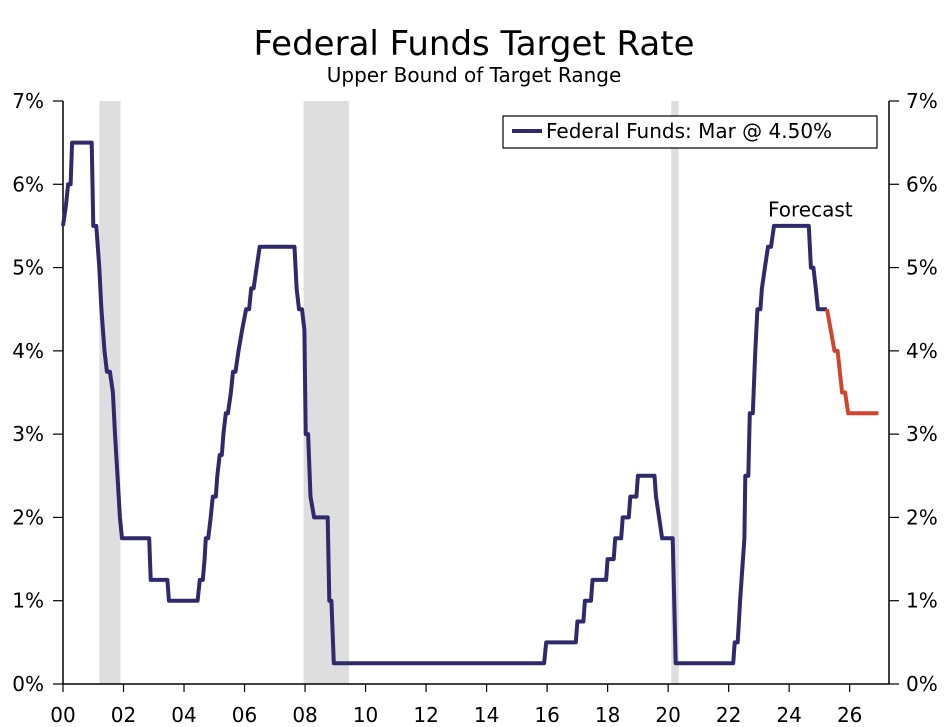  Describe the element at coordinates (852, 362) in the screenshot. I see `forecast-line` at that location.